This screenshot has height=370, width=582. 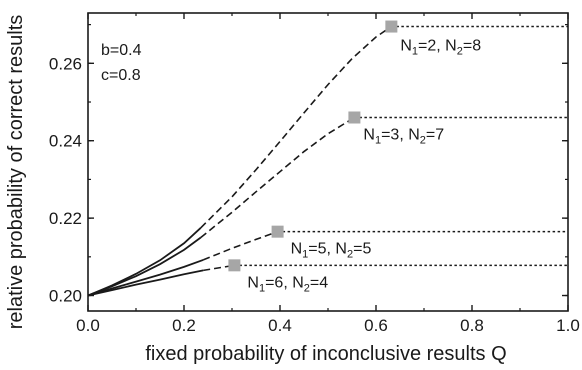 I want to click on series-4-label: N1=6, N2=4, so click(x=287, y=284).